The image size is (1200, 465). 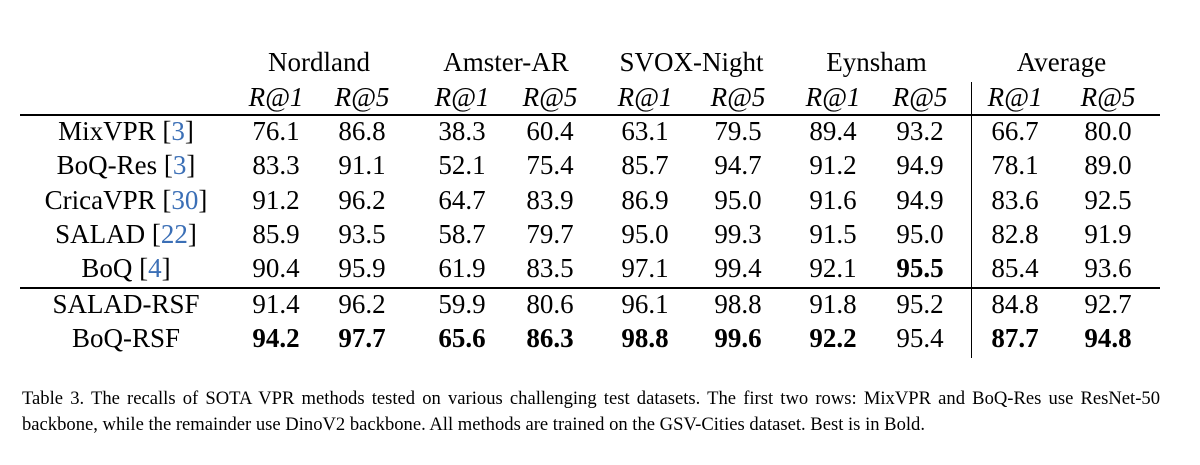 I want to click on value-cell: 92.5, so click(x=1108, y=200).